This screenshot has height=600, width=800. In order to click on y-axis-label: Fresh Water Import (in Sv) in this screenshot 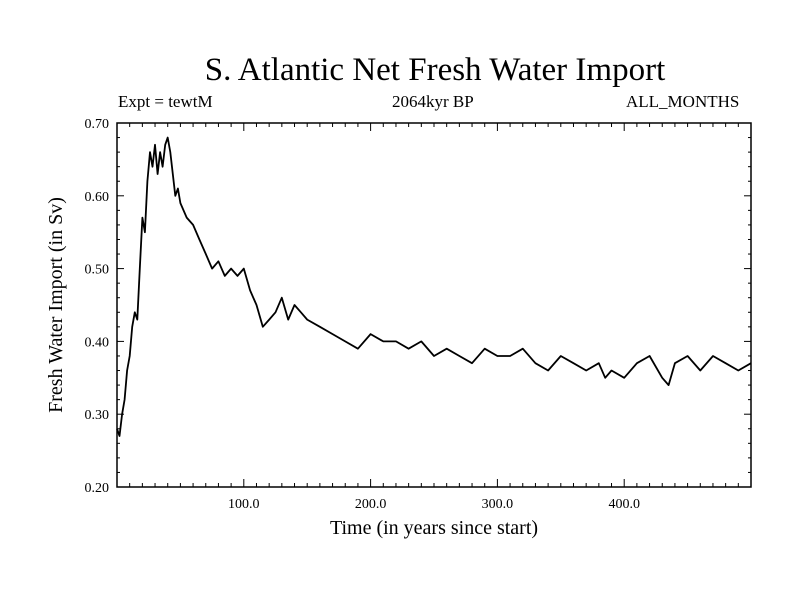, I will do `click(56, 305)`.